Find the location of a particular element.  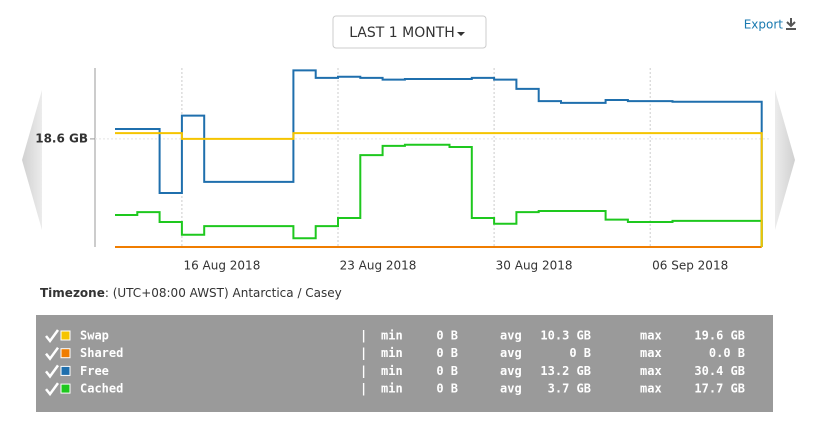

legend-name: Shared is located at coordinates (101, 353).